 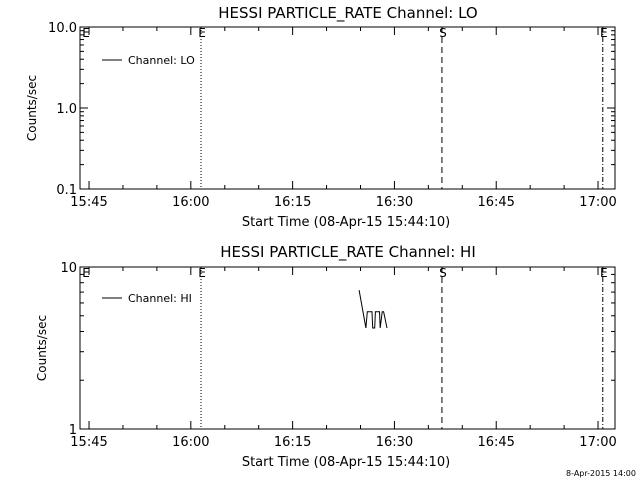 I want to click on legend-label: Channel: HI, so click(x=160, y=298).